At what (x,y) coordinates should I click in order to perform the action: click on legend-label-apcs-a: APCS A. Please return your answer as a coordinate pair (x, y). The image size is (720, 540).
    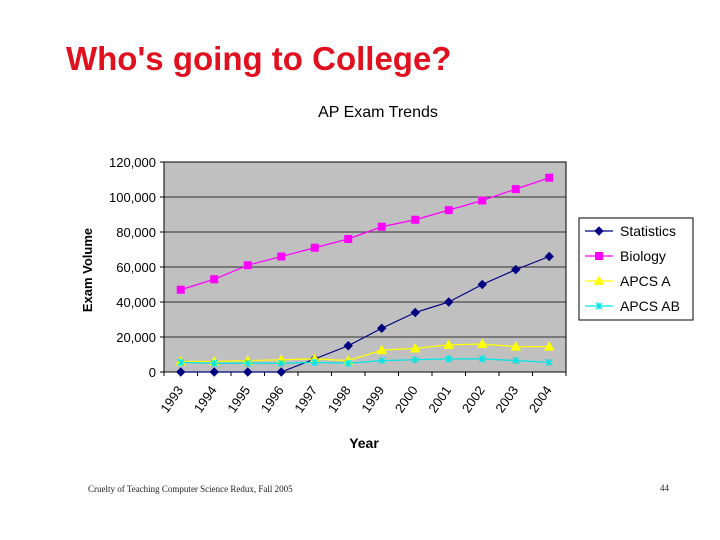
    Looking at the image, I should click on (645, 281).